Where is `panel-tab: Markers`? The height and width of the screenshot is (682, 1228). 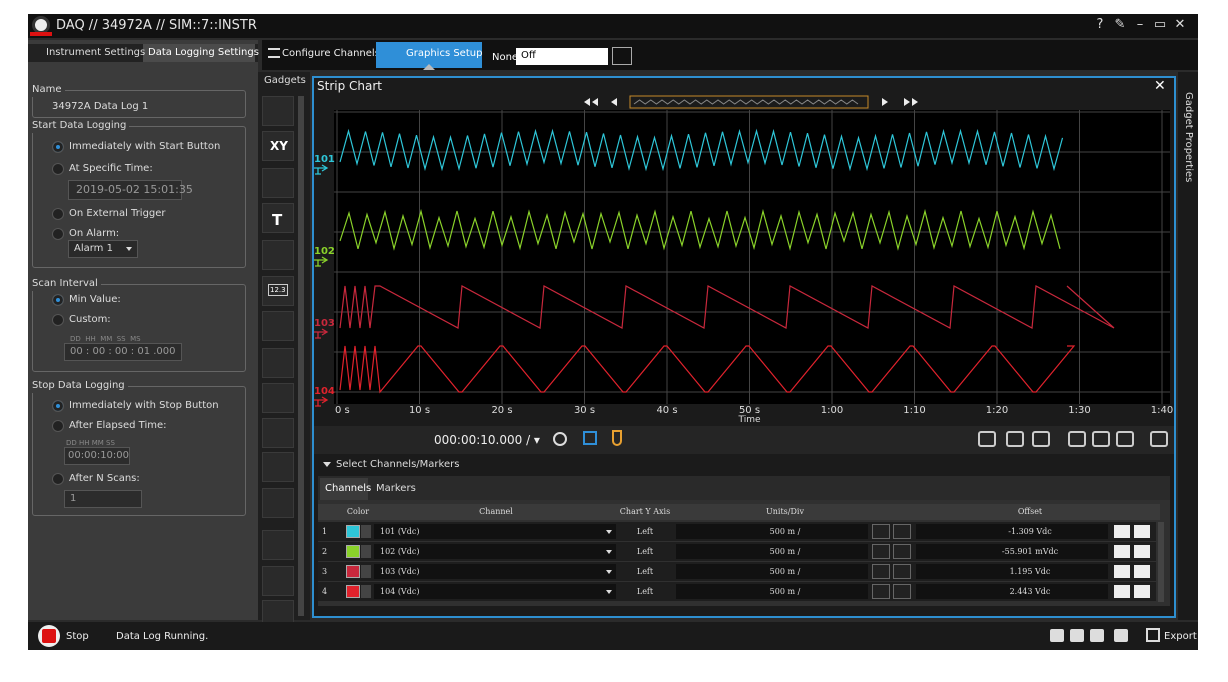
panel-tab: Markers is located at coordinates (396, 488).